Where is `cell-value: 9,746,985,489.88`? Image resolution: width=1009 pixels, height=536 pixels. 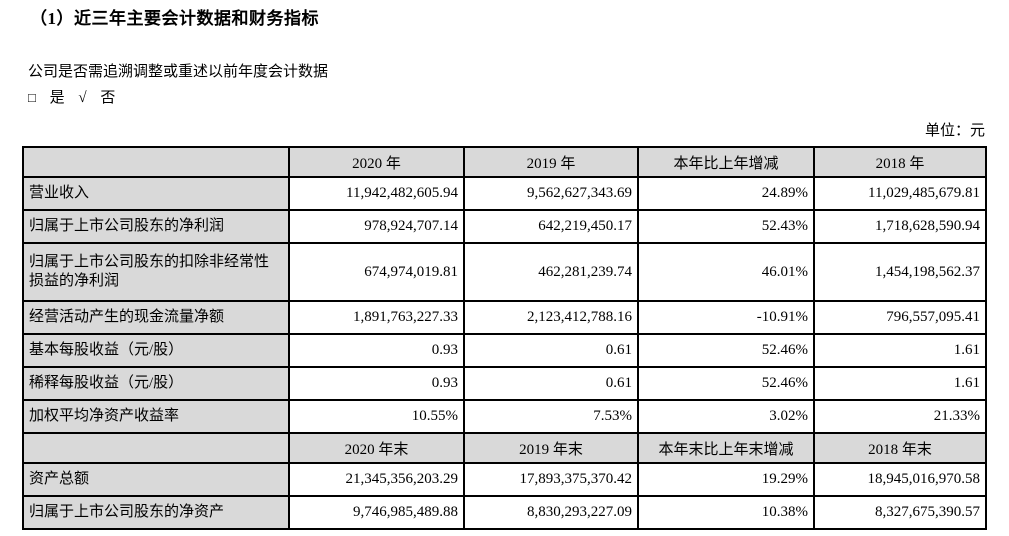
cell-value: 9,746,985,489.88 is located at coordinates (376, 512).